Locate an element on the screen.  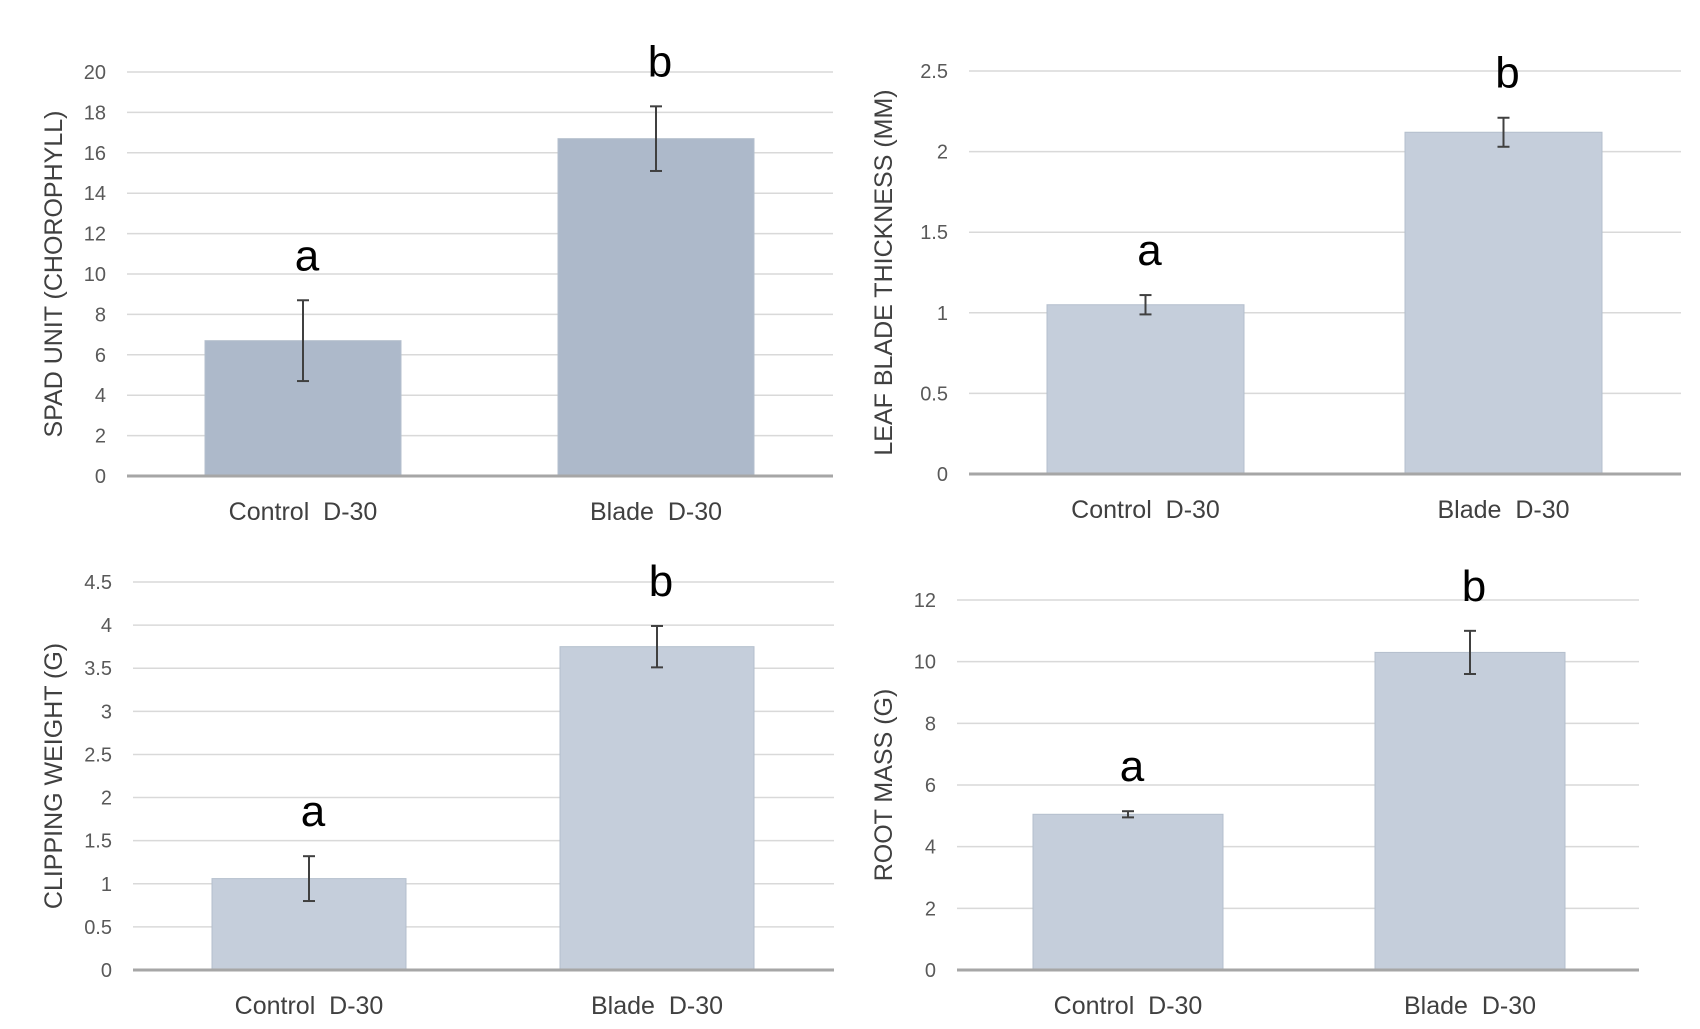
y-tick-label: 4.5 is located at coordinates (98, 583).